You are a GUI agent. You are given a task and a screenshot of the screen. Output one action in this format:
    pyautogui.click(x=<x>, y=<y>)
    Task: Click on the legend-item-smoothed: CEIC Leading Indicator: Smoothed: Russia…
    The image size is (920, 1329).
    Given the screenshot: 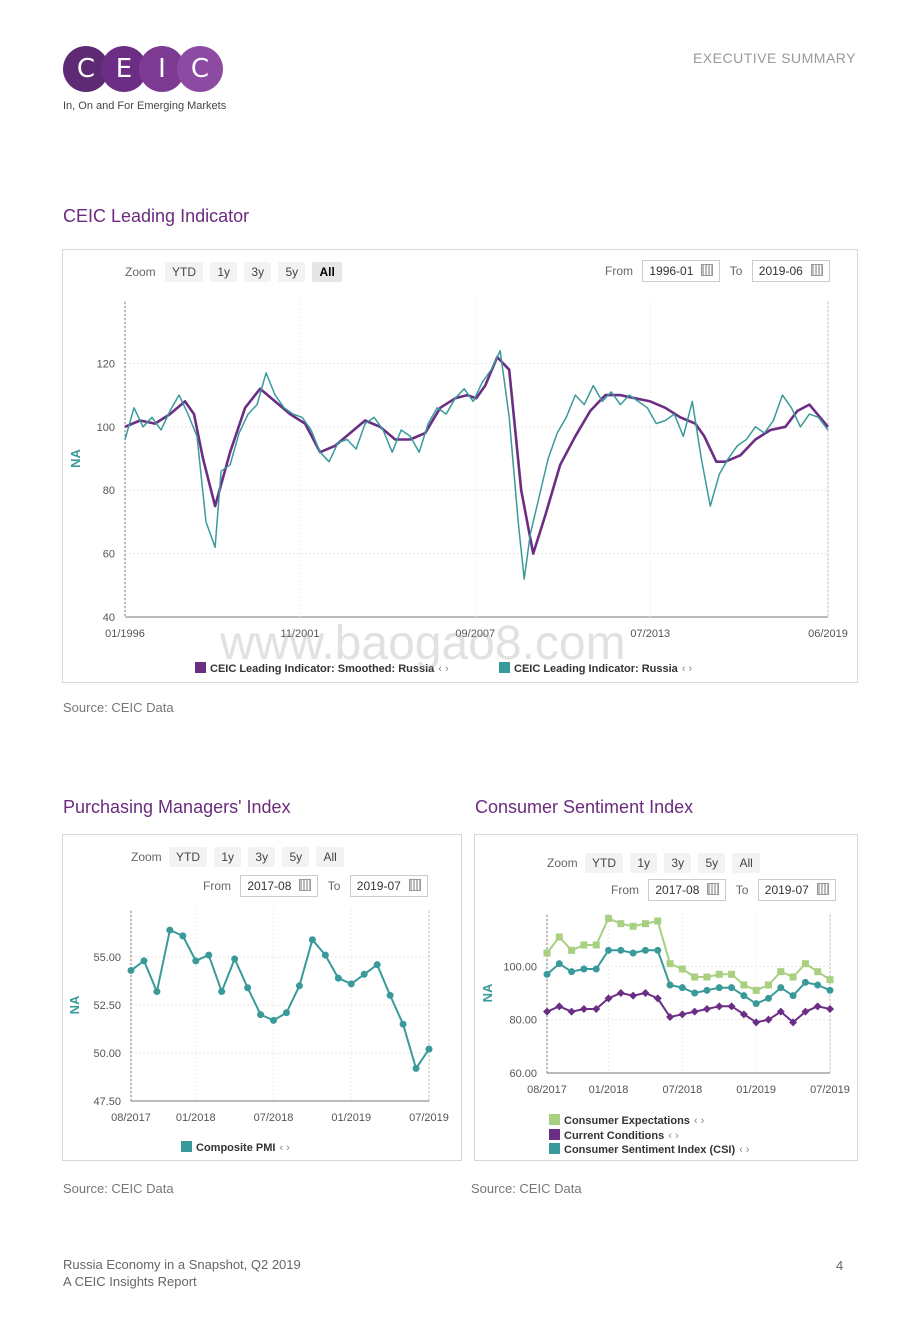 What is the action you would take?
    pyautogui.click(x=322, y=668)
    